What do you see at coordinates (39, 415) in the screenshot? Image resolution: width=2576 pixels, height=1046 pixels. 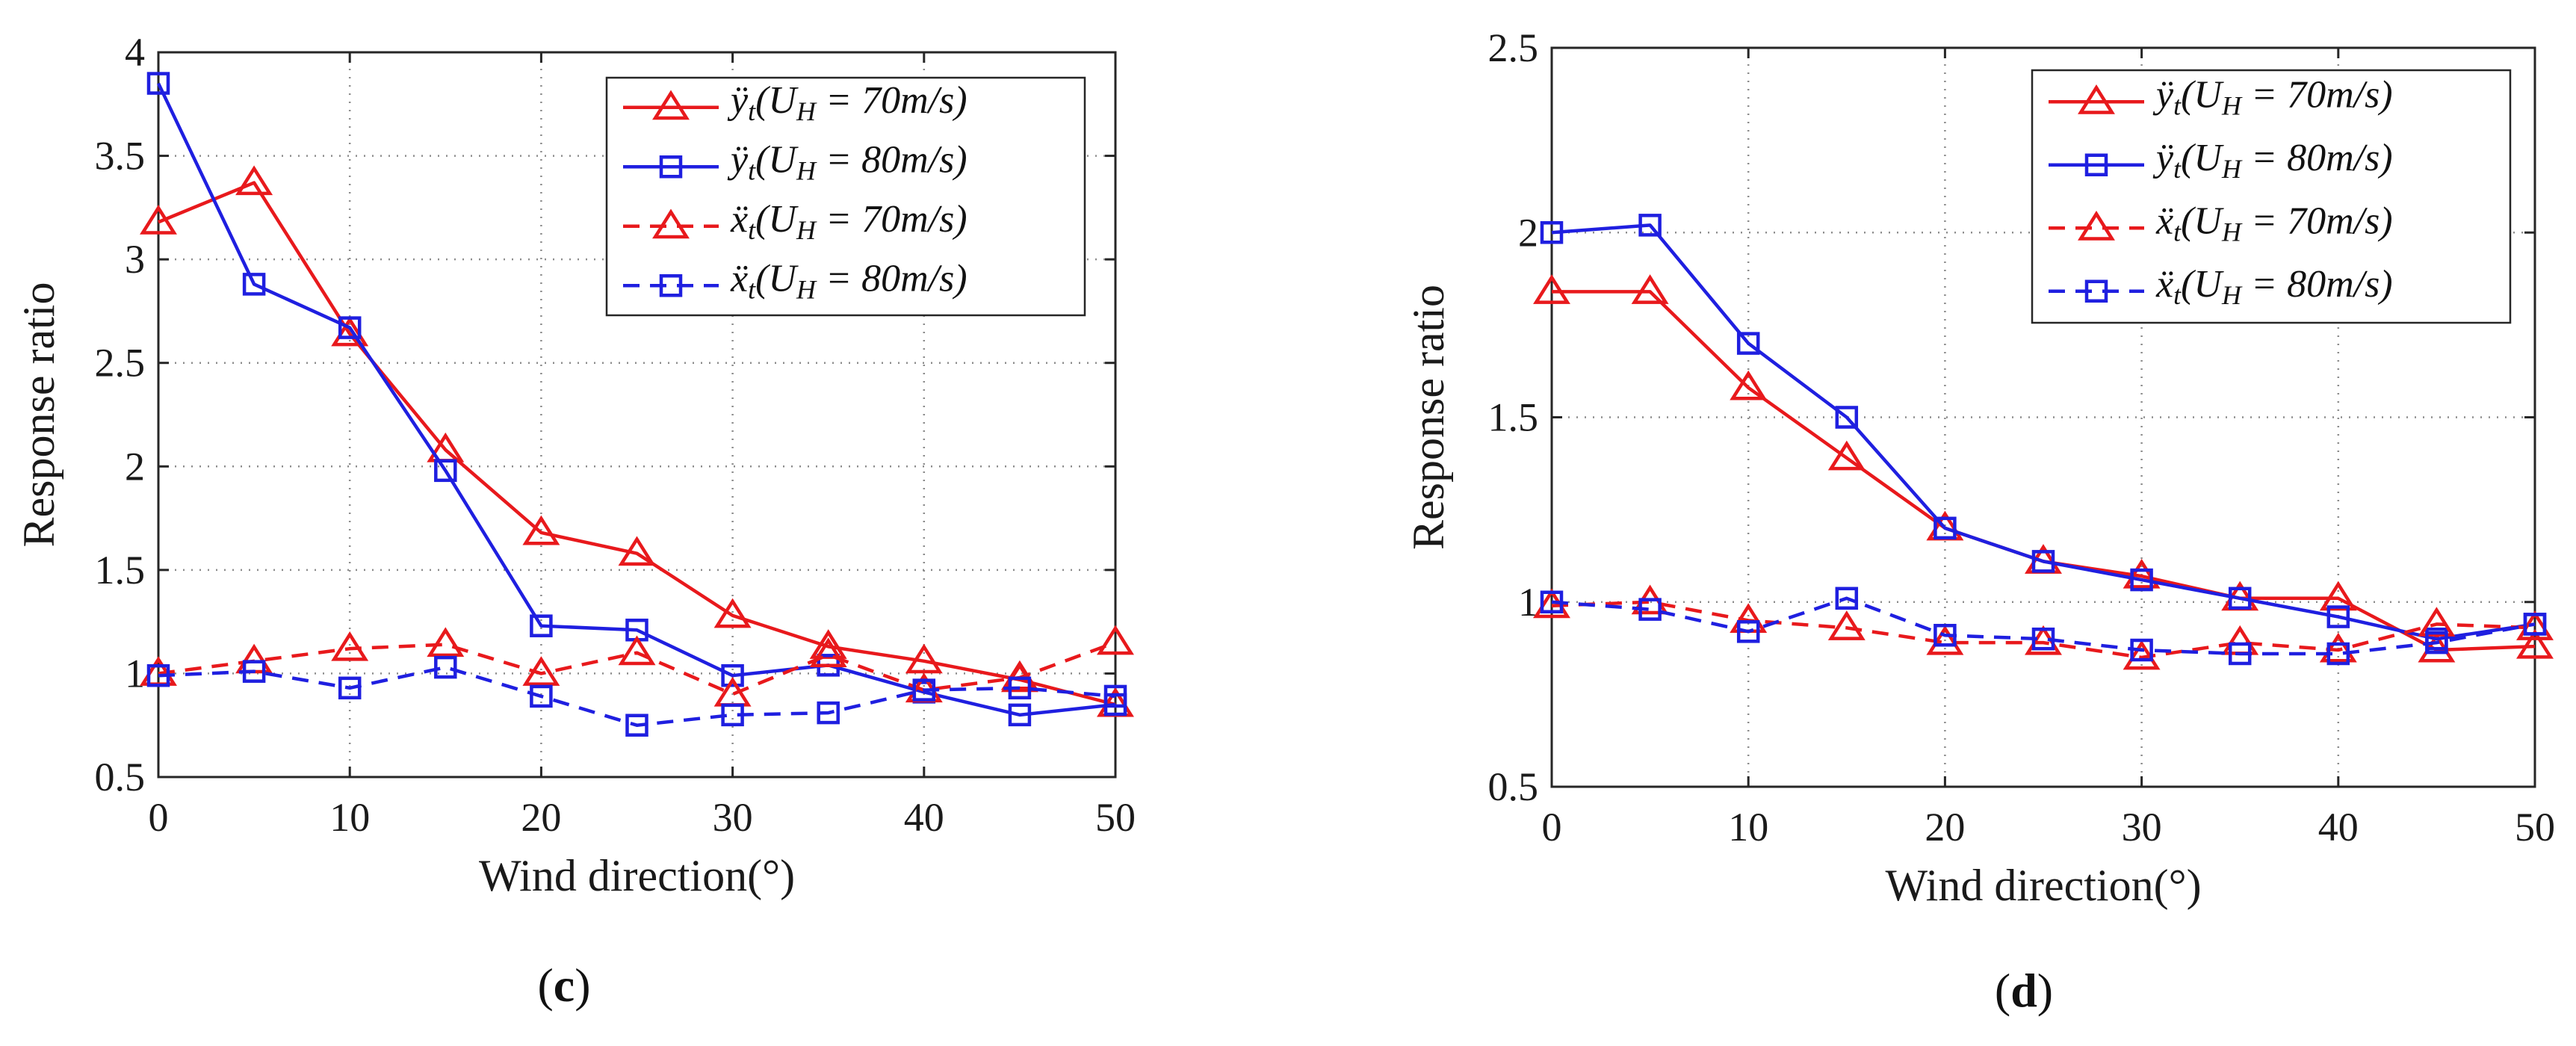 I see `y-axis-label: Response ratio` at bounding box center [39, 415].